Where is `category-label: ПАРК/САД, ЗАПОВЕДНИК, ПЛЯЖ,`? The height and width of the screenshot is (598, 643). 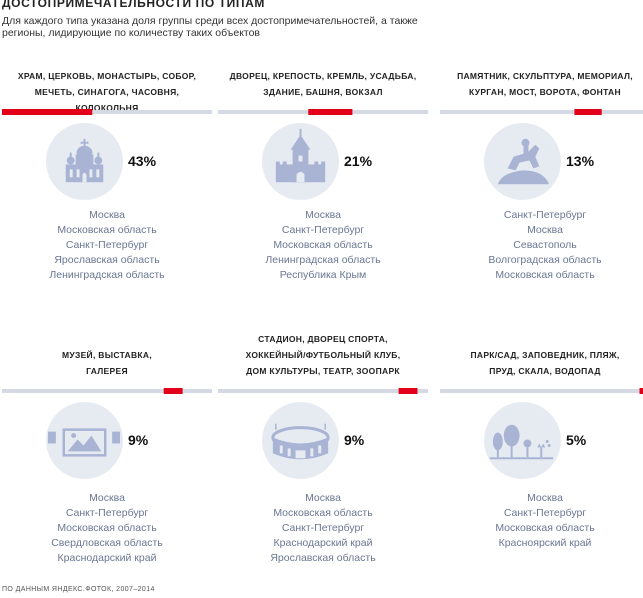 category-label: ПАРК/САД, ЗАПОВЕДНИК, ПЛЯЖ, is located at coordinates (545, 355).